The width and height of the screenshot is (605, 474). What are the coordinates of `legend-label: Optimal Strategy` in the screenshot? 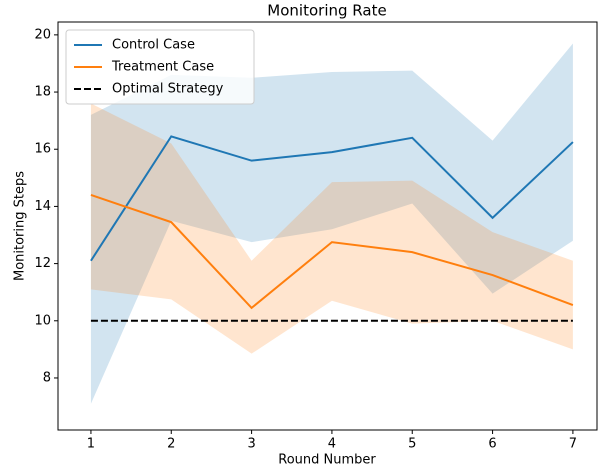 It's located at (168, 89).